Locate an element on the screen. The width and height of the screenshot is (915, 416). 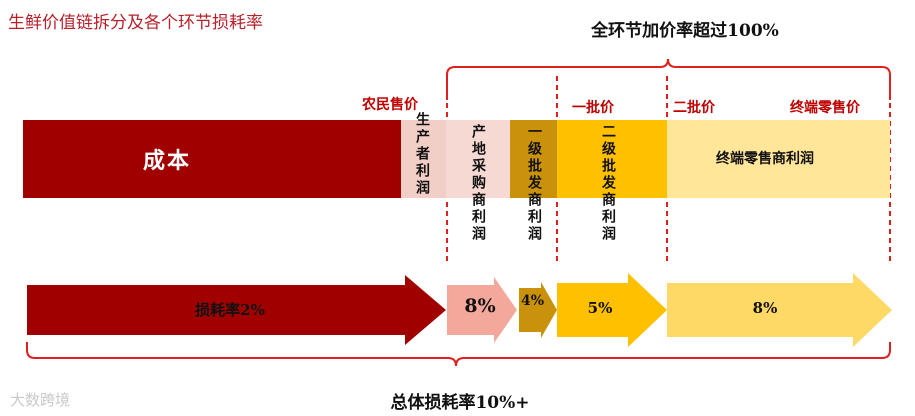
second-loss-arrow is located at coordinates (612, 310).